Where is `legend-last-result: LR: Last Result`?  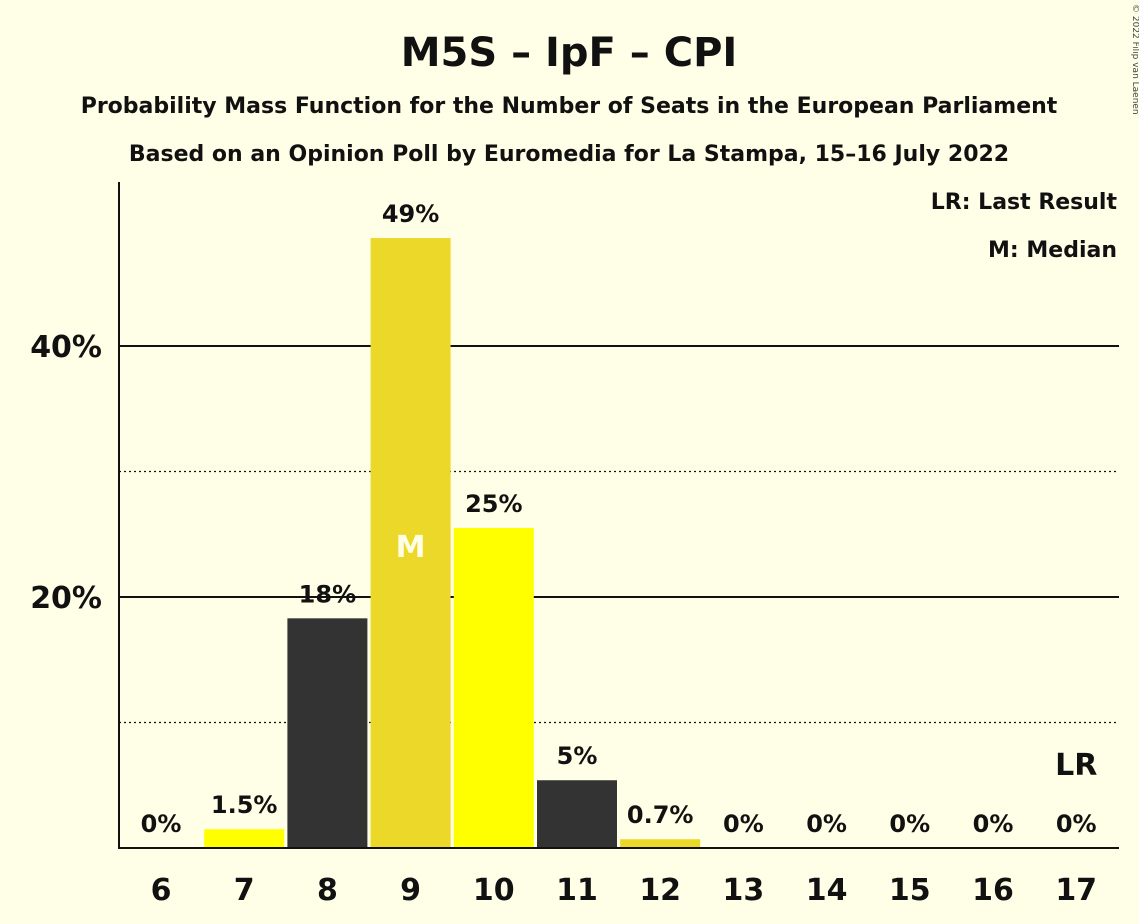 legend-last-result: LR: Last Result is located at coordinates (1024, 202).